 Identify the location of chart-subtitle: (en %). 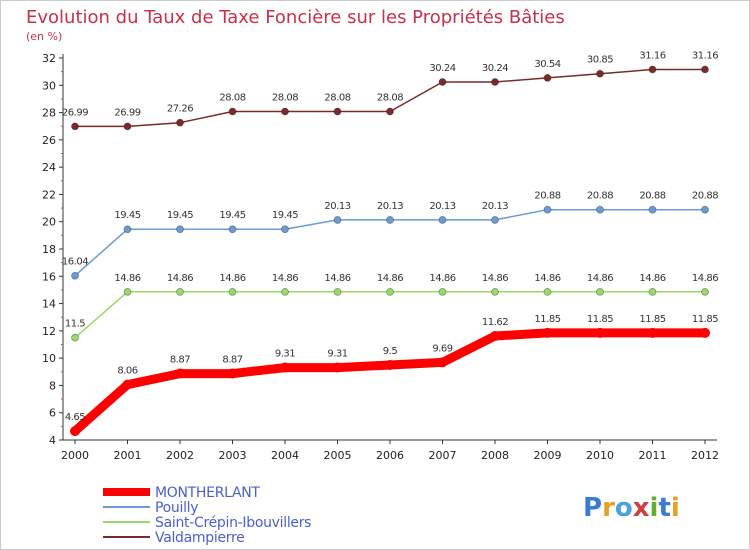
(44, 36).